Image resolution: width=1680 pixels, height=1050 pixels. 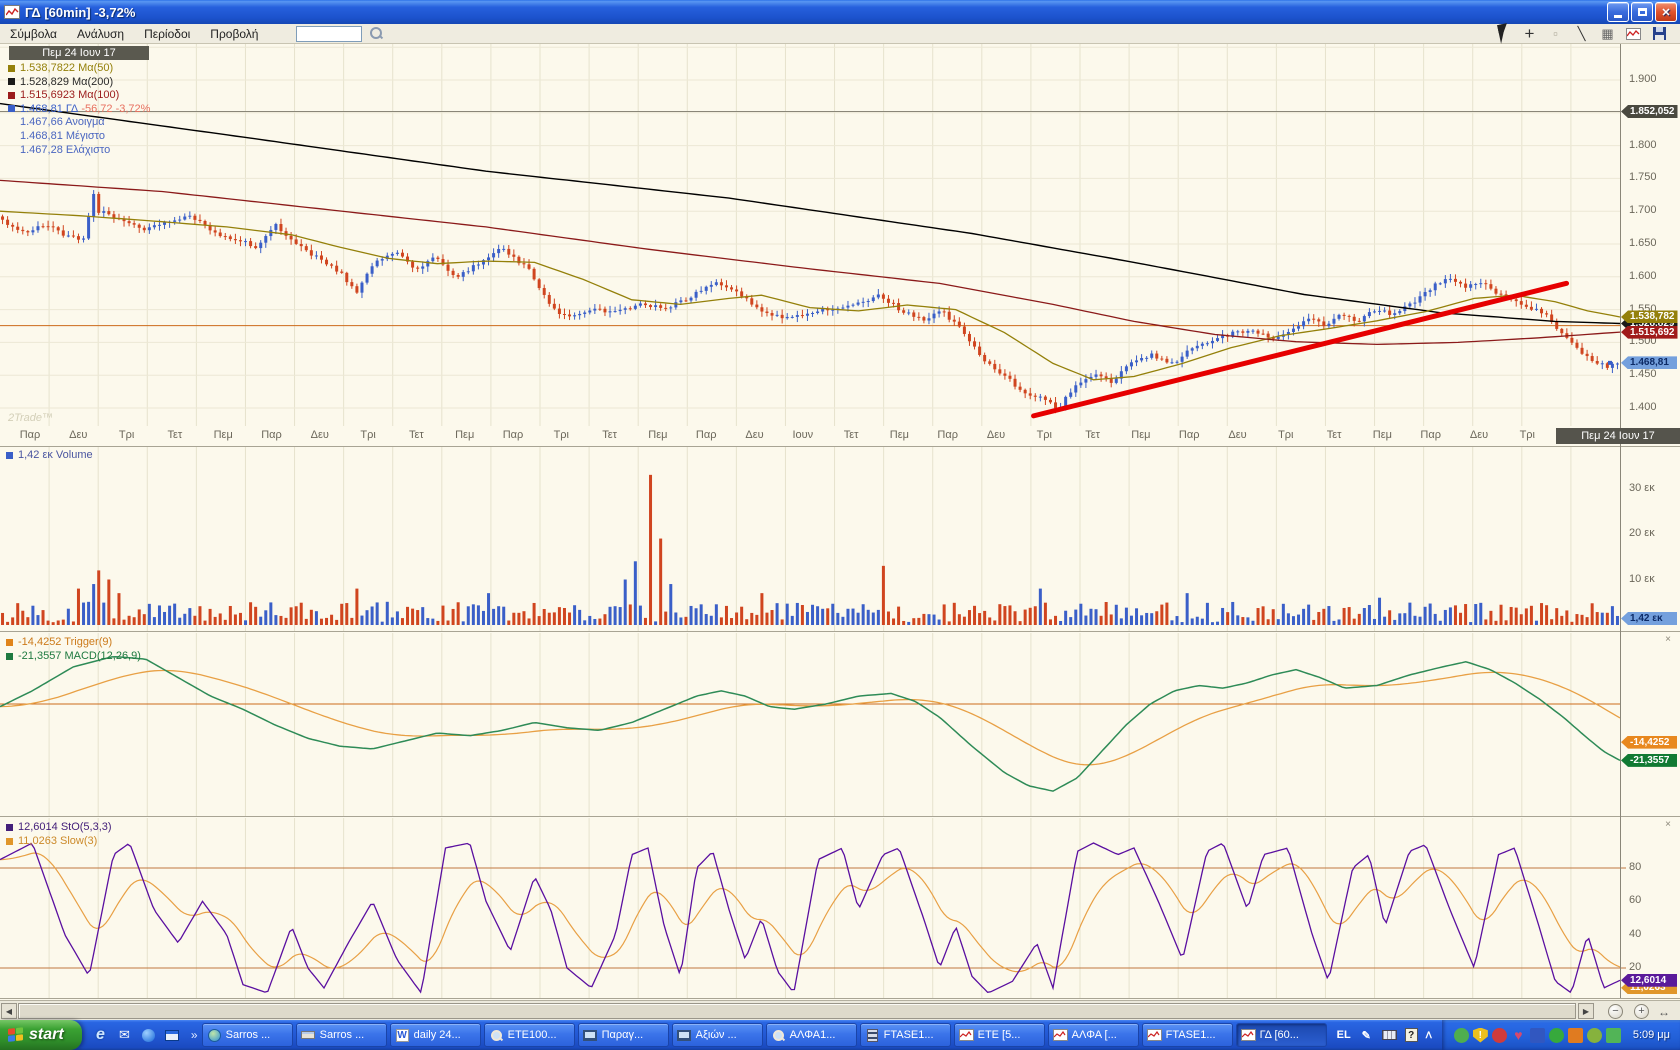 What do you see at coordinates (1480, 1035) in the screenshot?
I see `security-alert-icon: !` at bounding box center [1480, 1035].